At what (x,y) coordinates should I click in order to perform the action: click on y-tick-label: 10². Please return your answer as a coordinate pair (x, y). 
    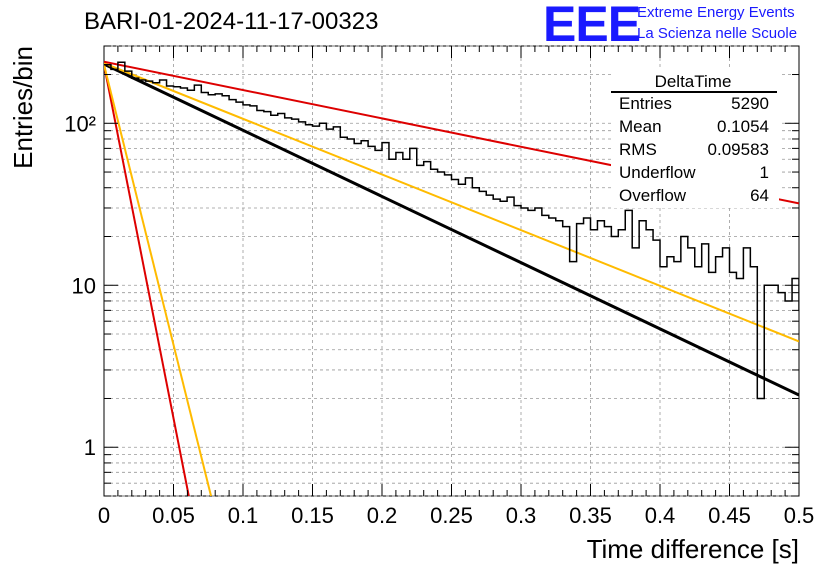
    Looking at the image, I should click on (80, 123).